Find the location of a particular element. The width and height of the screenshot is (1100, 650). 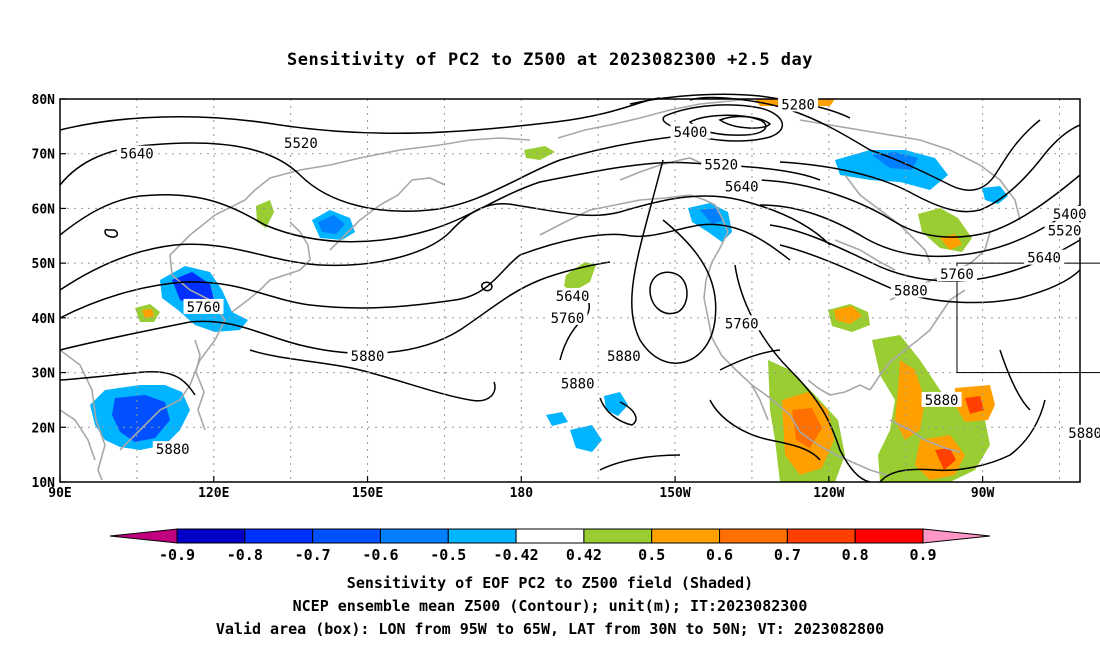

colorbar-over-arrow is located at coordinates (956, 536).